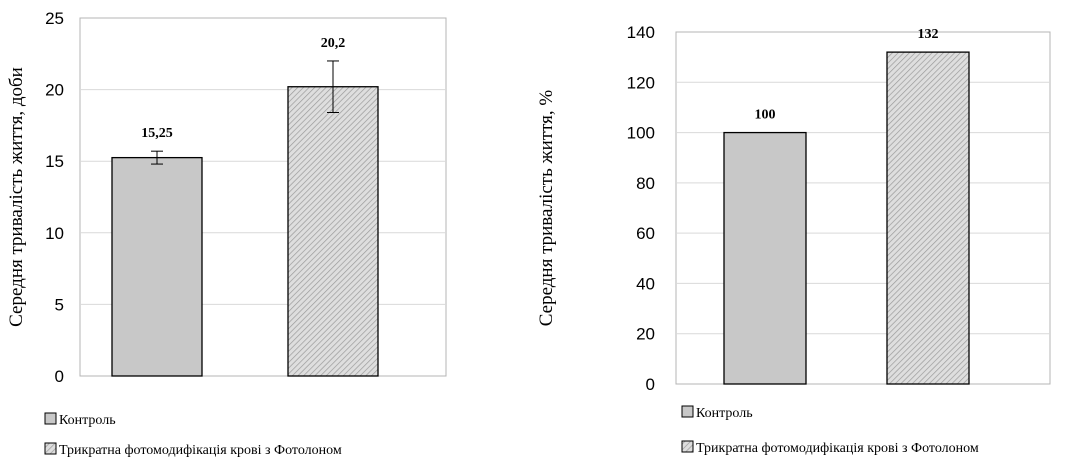 The image size is (1072, 473). What do you see at coordinates (641, 82) in the screenshot?
I see `y-tick-label: 120` at bounding box center [641, 82].